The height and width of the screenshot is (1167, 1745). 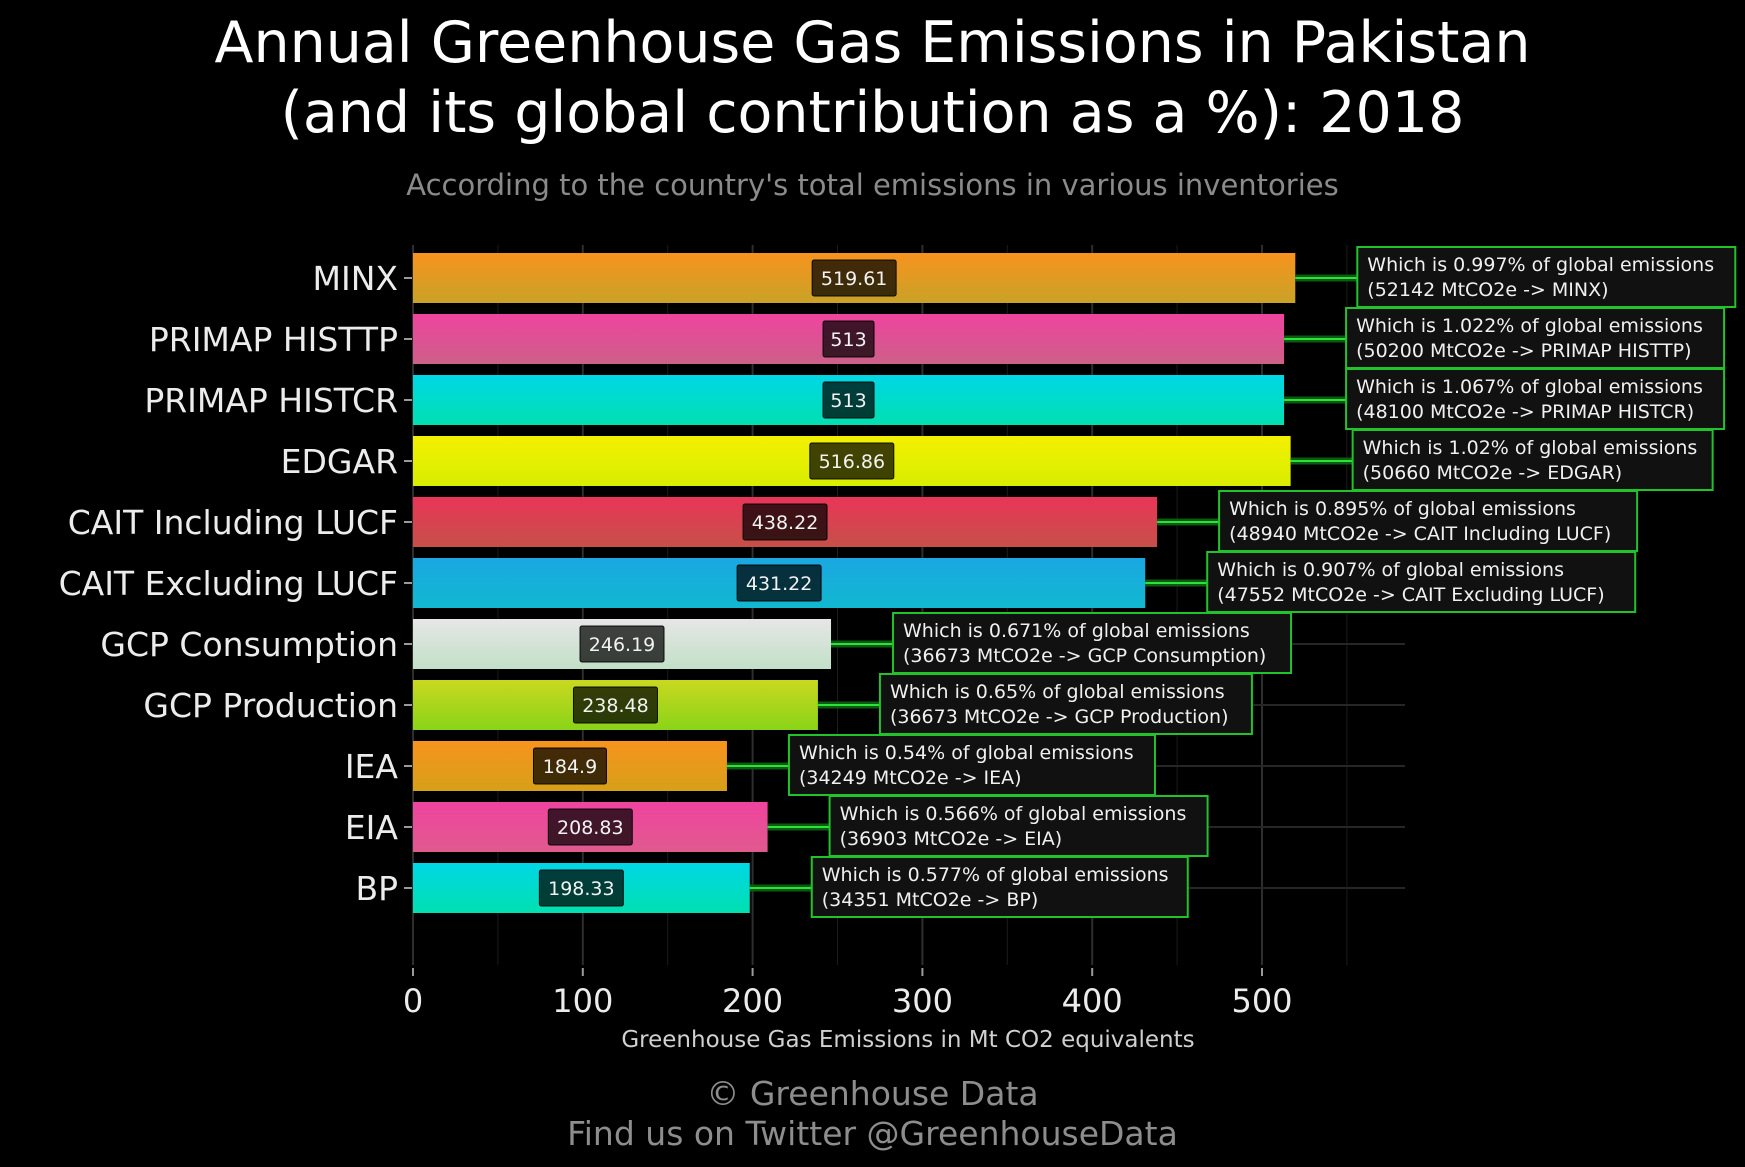 I want to click on annotation-line1: Which is 0.54% of global emissions, so click(x=966, y=753).